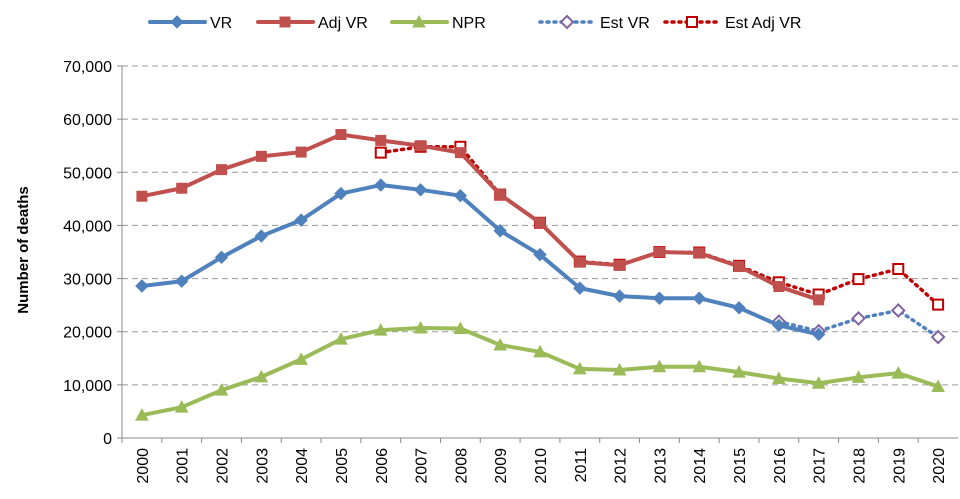 The image size is (960, 499). I want to click on legend-label: Est VR, so click(625, 23).